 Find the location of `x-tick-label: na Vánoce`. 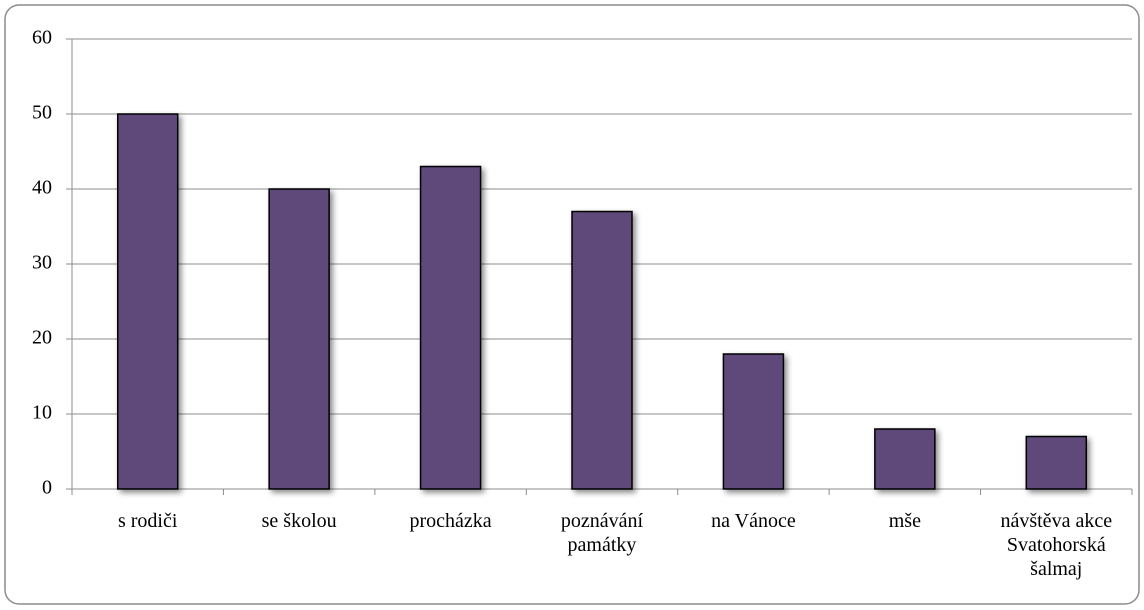

x-tick-label: na Vánoce is located at coordinates (753, 521).